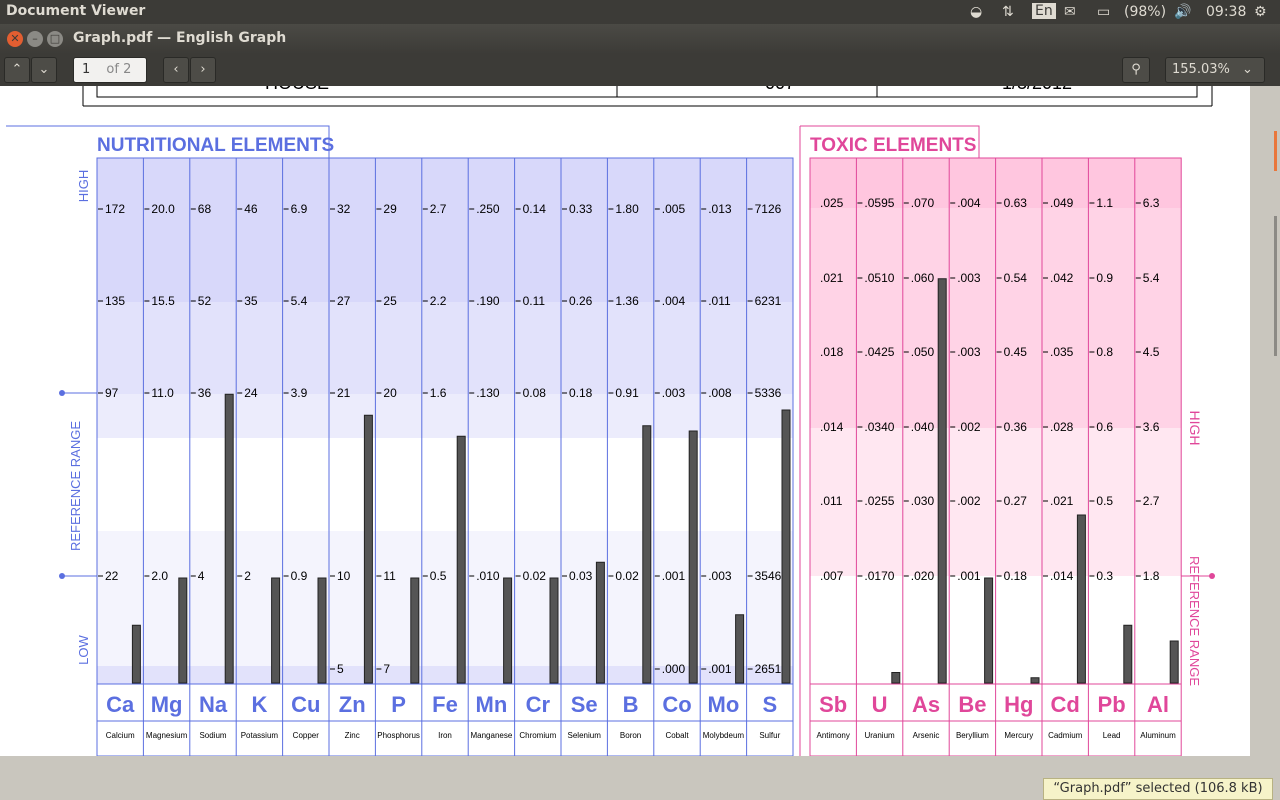 The height and width of the screenshot is (800, 1280). Describe the element at coordinates (167, 735) in the screenshot. I see `element-name: Magnesium` at that location.